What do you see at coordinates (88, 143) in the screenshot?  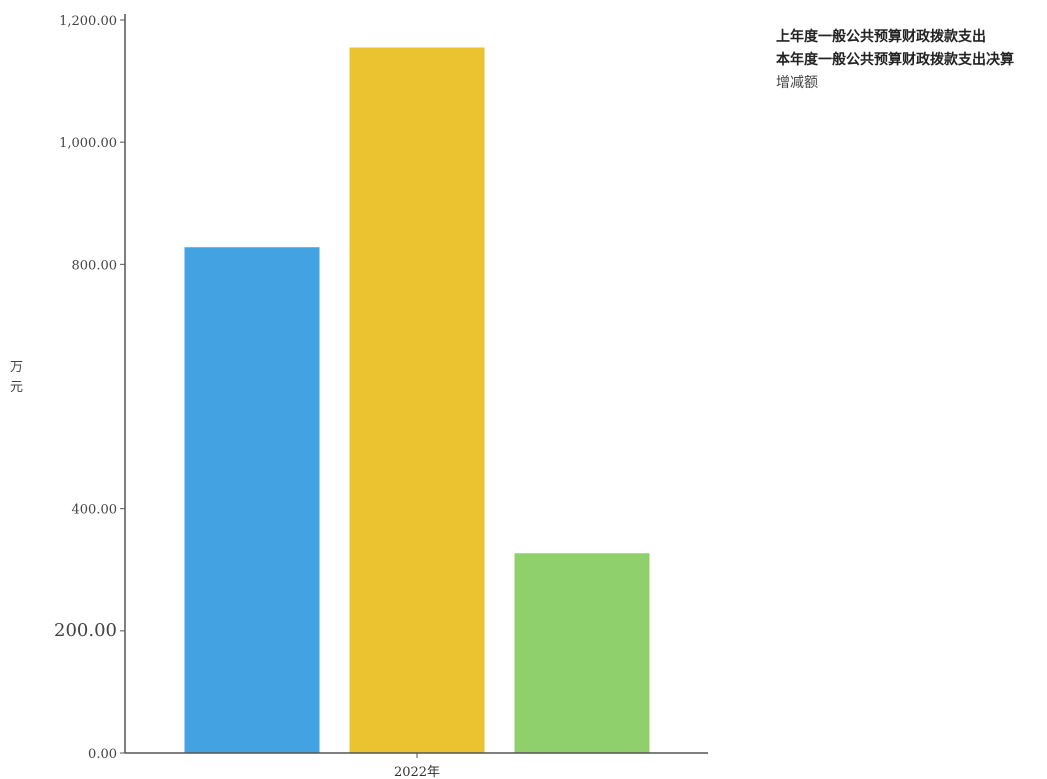 I see `y-tick-label: 1,000.00` at bounding box center [88, 143].